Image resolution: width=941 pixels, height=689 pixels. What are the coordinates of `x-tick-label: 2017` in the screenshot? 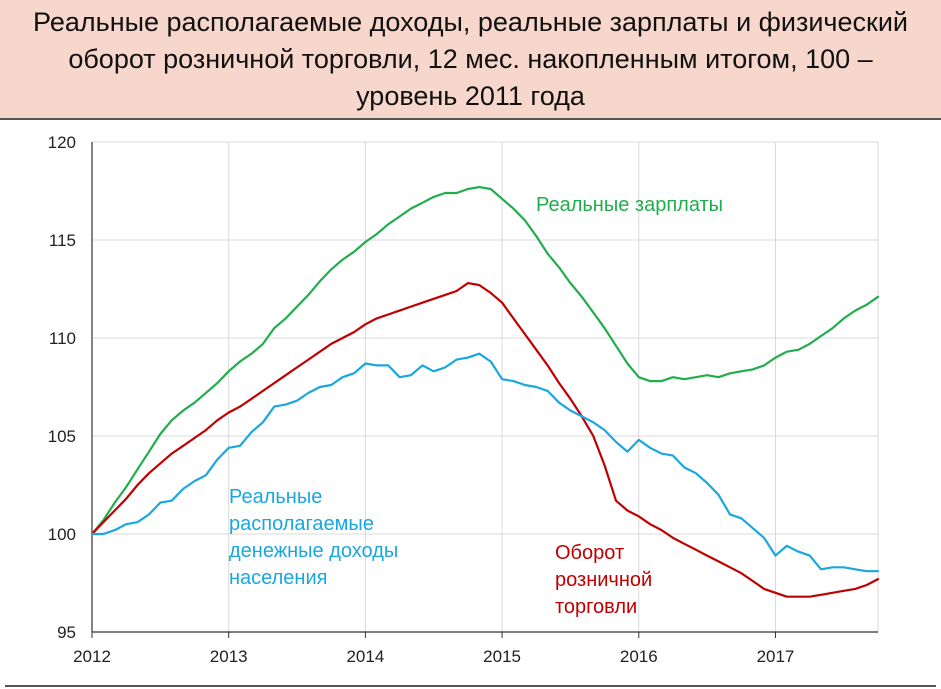 It's located at (776, 656).